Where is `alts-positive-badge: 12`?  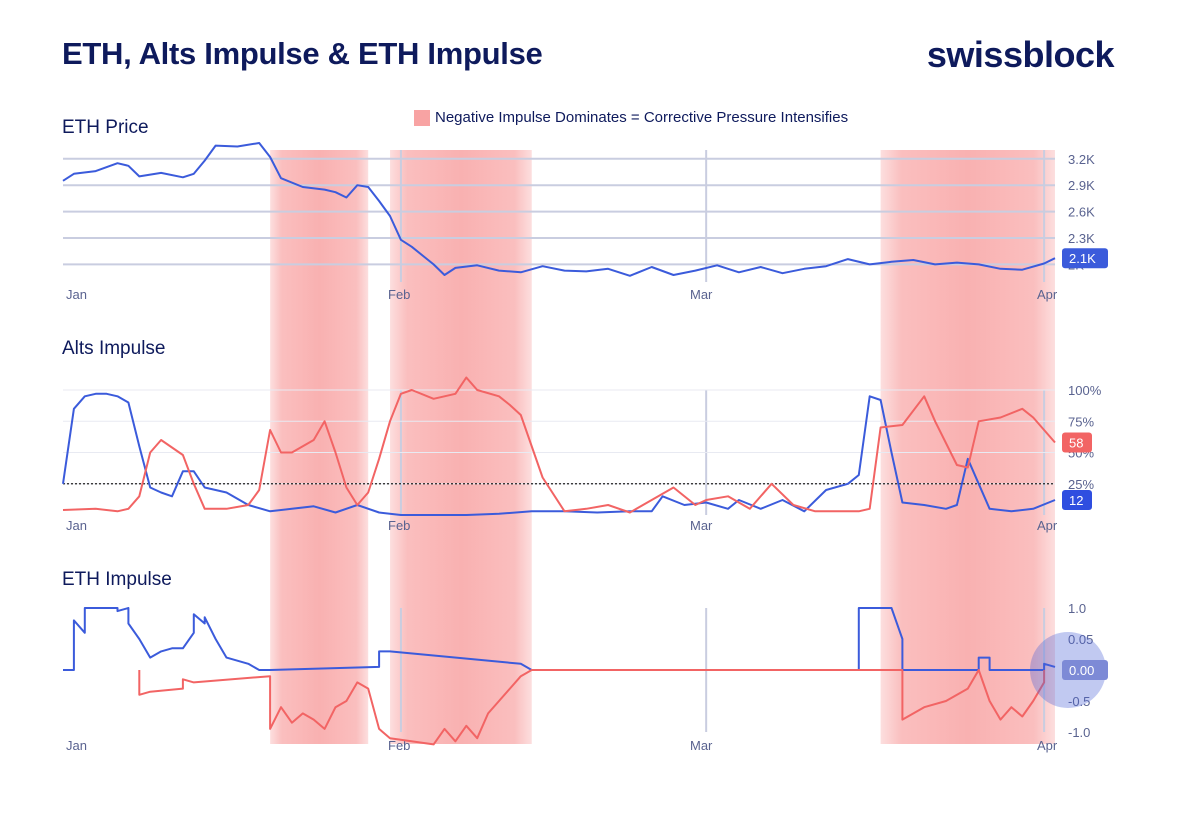
alts-positive-badge: 12 is located at coordinates (1076, 500).